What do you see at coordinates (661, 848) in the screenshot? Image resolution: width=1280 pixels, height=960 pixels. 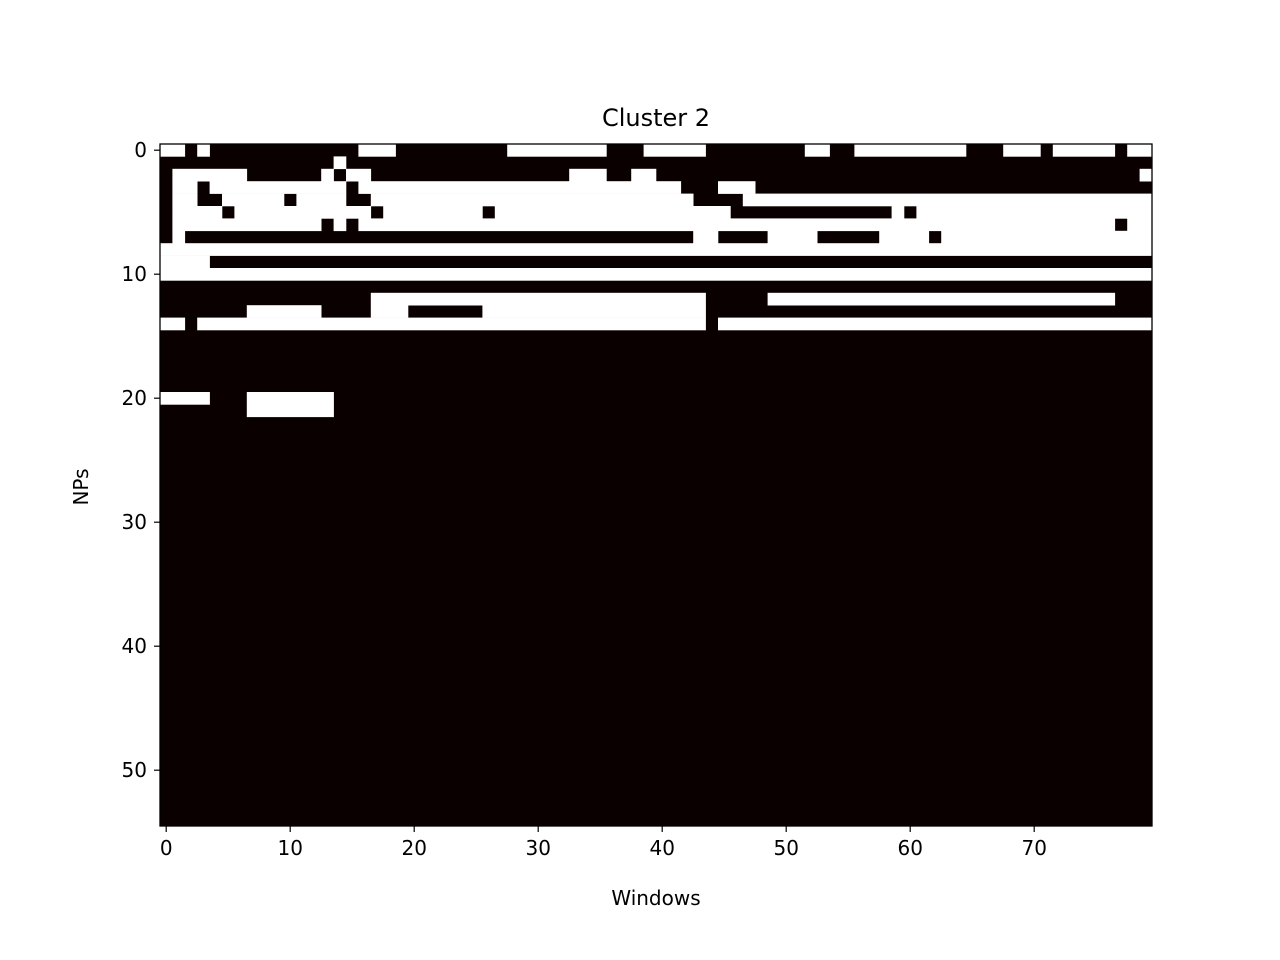 I see `x-tick-label: 40` at bounding box center [661, 848].